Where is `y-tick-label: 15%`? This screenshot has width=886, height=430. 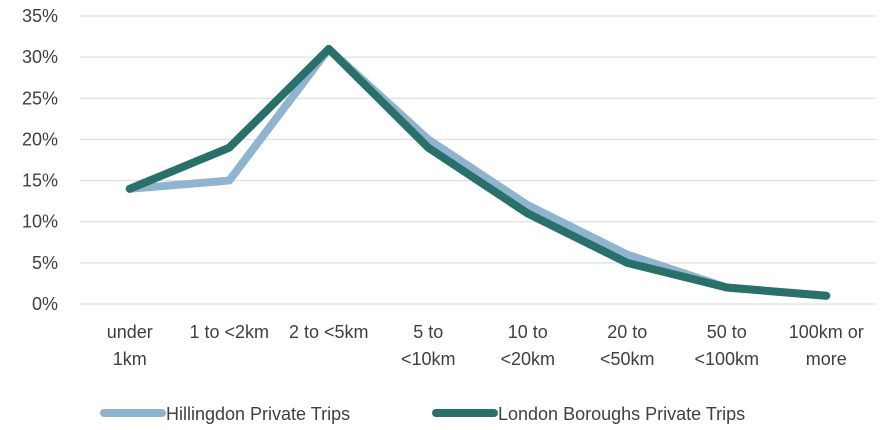
y-tick-label: 15% is located at coordinates (40, 181).